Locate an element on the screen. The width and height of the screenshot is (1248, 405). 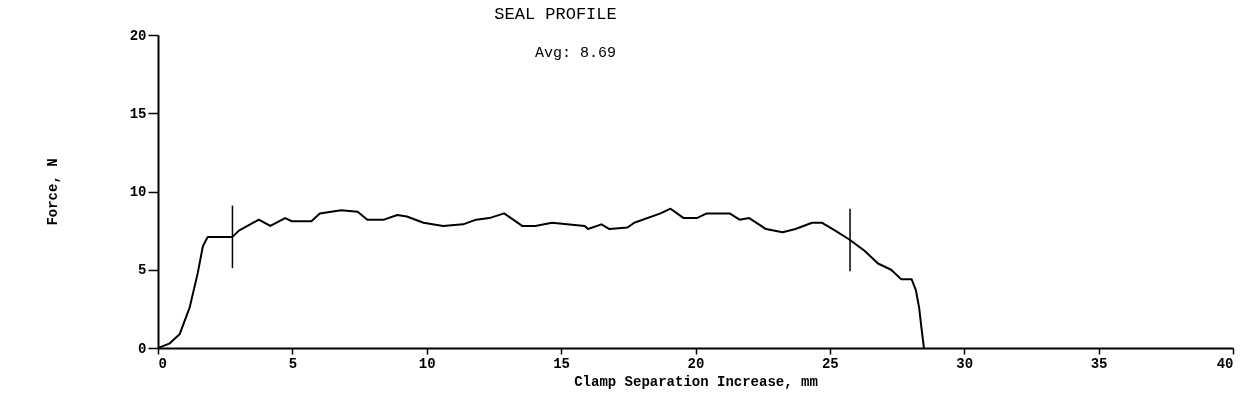
y-tick-label: 20 is located at coordinates (138, 35).